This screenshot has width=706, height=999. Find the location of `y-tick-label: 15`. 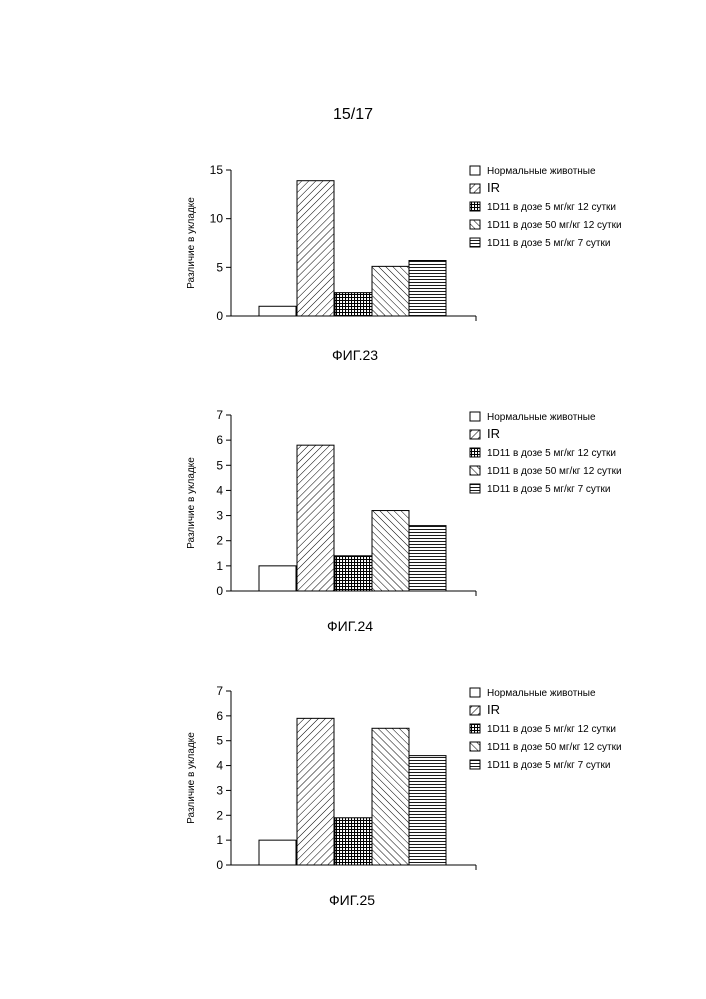

y-tick-label: 15 is located at coordinates (217, 170).